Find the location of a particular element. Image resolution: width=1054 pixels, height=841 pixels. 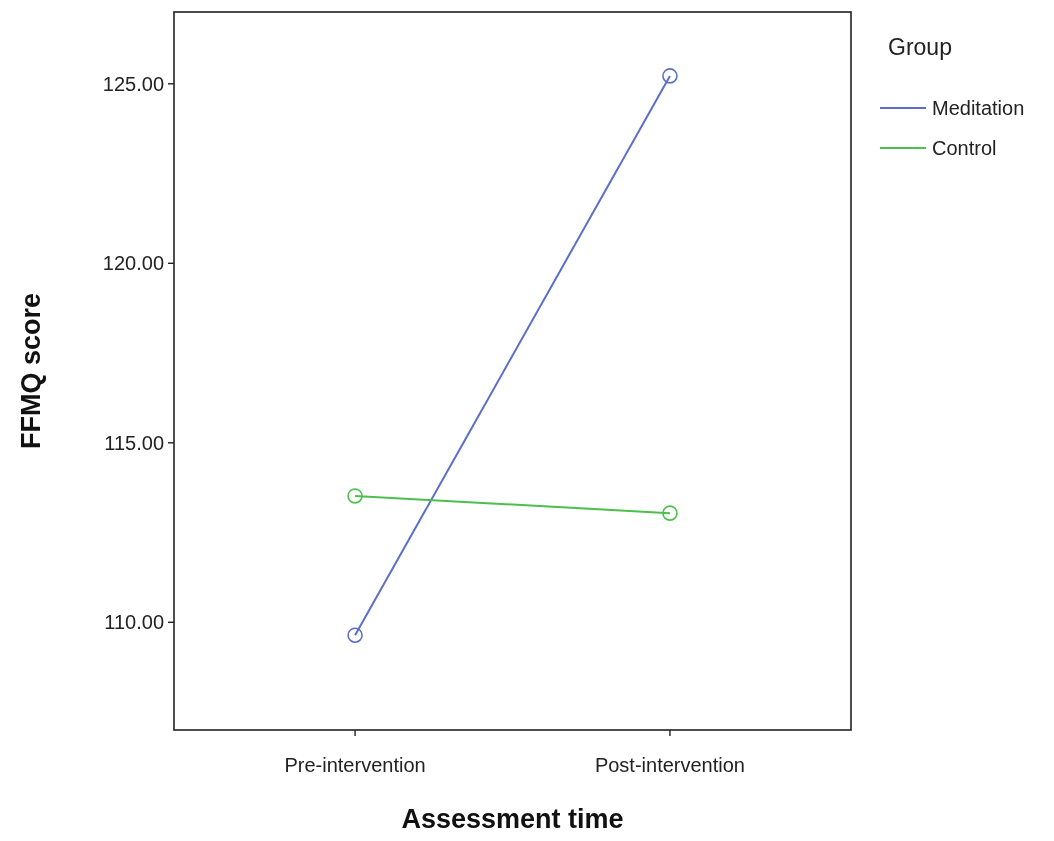

x-tick-label: Pre-intervention is located at coordinates (355, 765).